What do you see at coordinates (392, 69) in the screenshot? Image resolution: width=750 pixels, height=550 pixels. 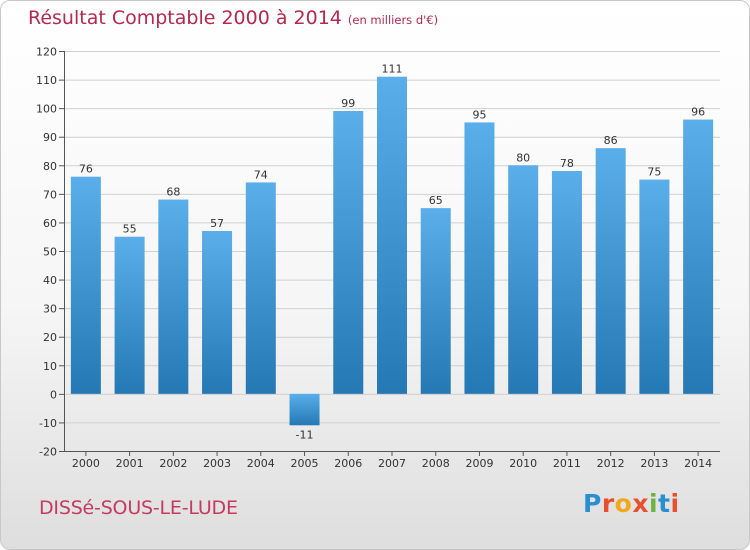 I see `data-label: 111` at bounding box center [392, 69].